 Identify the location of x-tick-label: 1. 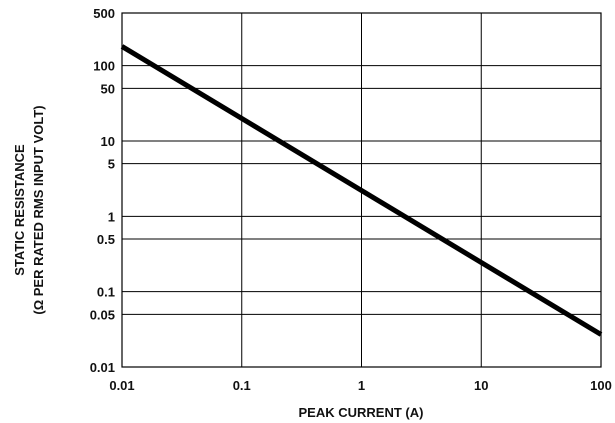
(361, 385).